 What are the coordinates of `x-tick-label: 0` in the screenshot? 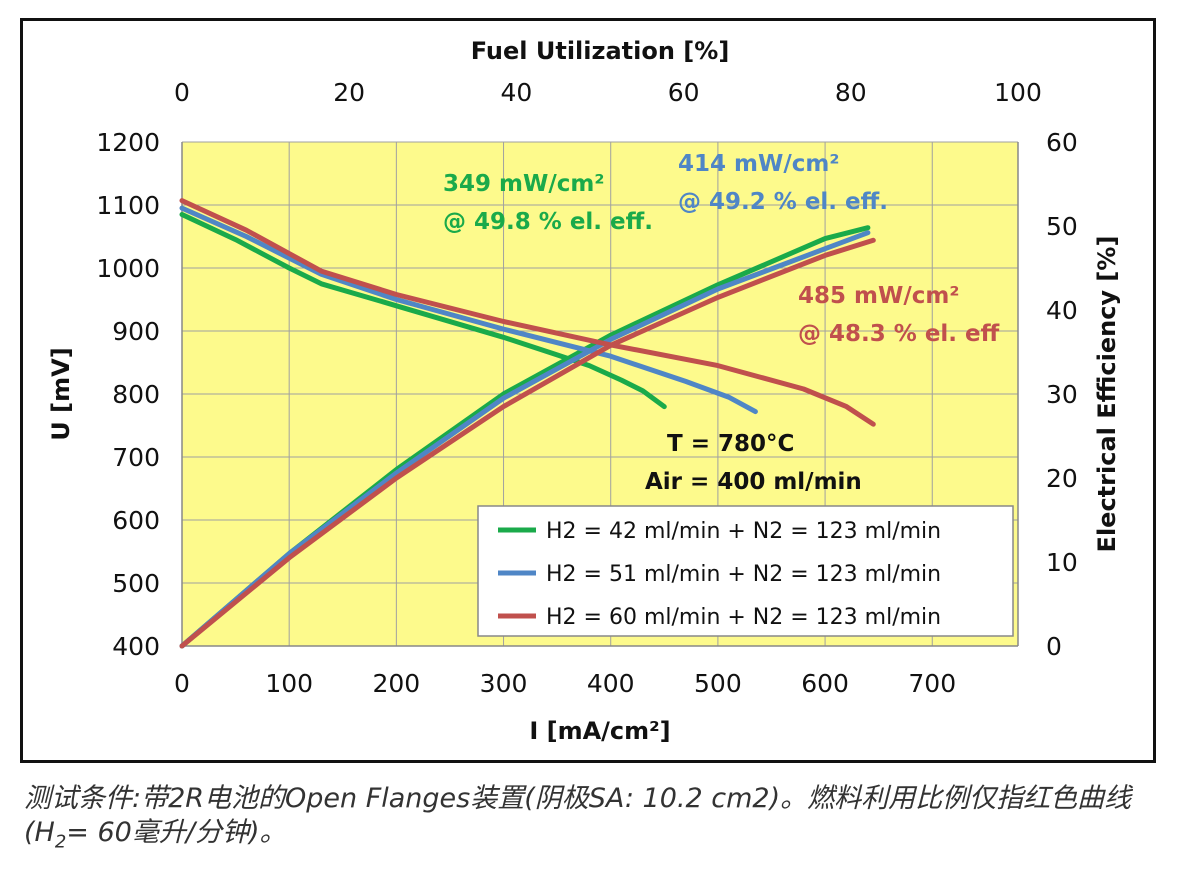 It's located at (182, 683).